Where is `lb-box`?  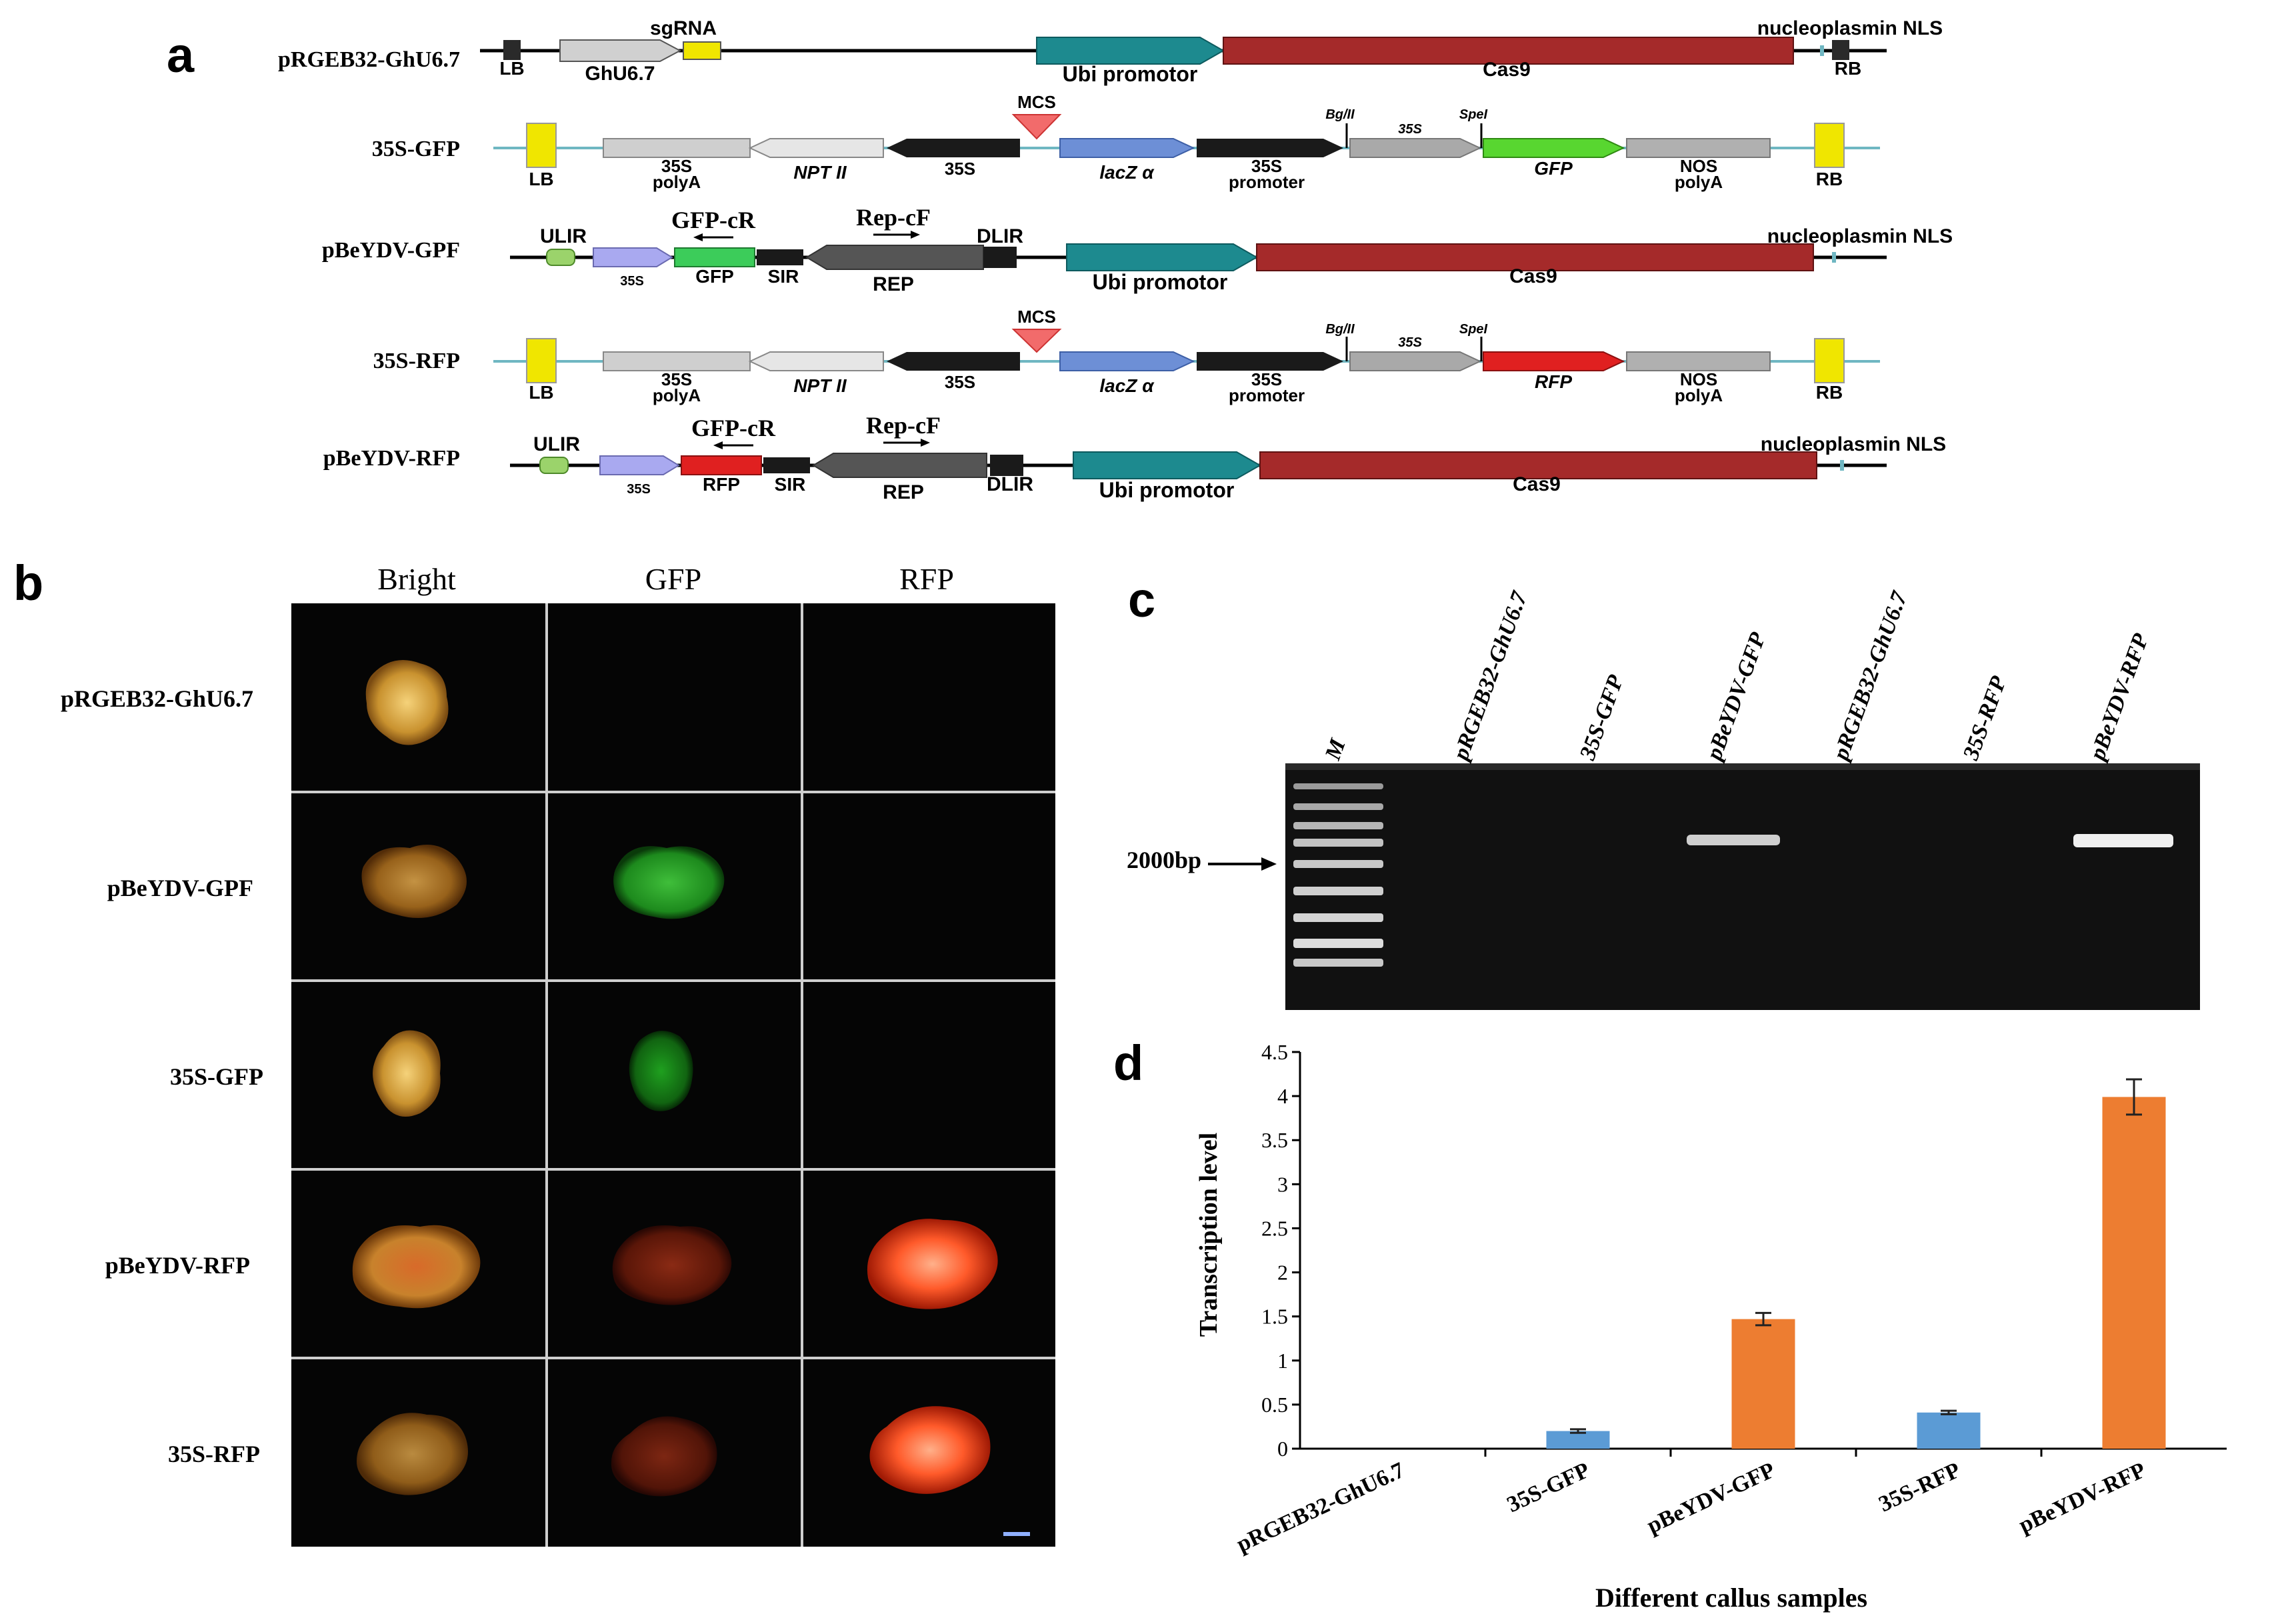
lb-box is located at coordinates (541, 360).